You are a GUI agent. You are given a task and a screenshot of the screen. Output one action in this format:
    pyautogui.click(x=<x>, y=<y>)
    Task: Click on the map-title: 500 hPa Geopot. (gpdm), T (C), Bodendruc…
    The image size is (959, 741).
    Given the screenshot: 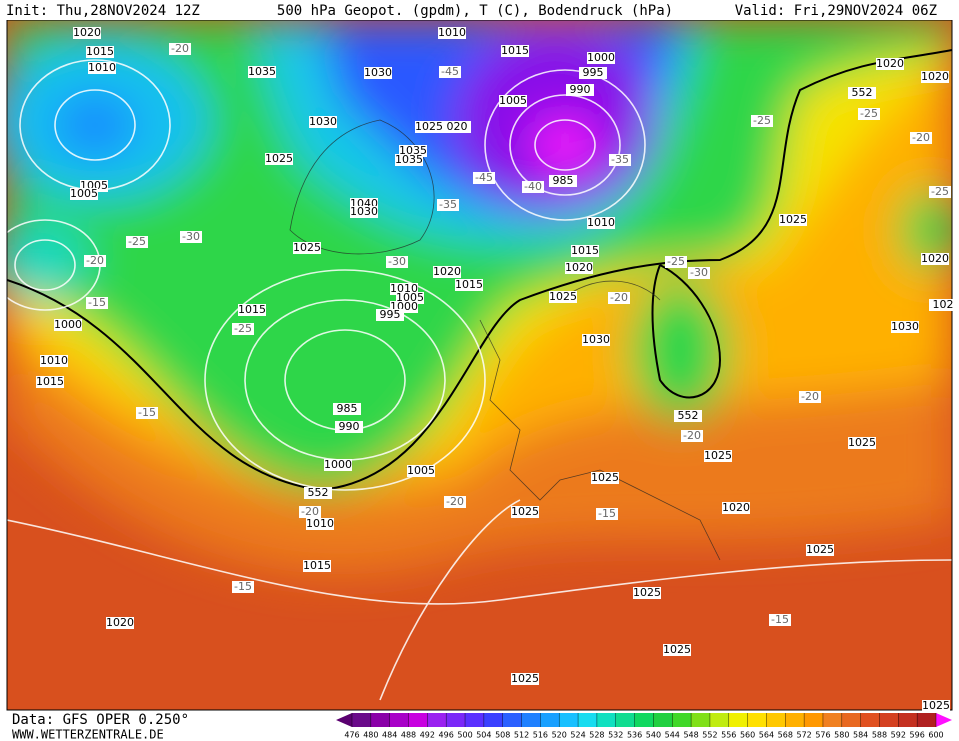 What is the action you would take?
    pyautogui.click(x=475, y=11)
    